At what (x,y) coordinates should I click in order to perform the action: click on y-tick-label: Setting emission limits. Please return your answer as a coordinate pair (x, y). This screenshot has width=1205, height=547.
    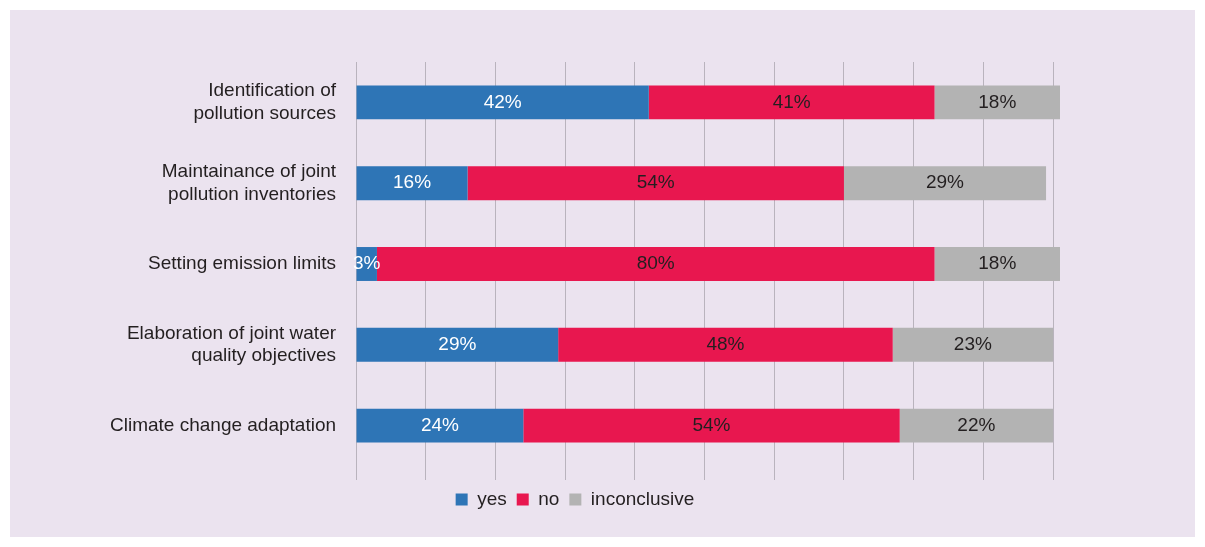
    Looking at the image, I should click on (242, 263).